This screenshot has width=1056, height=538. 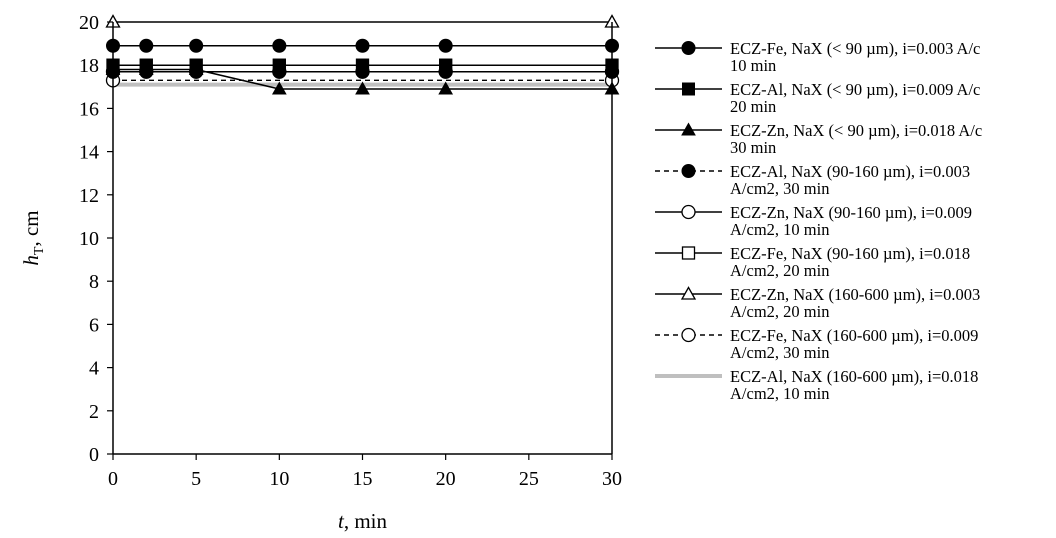 I want to click on x-tick-label: 20, so click(x=446, y=479).